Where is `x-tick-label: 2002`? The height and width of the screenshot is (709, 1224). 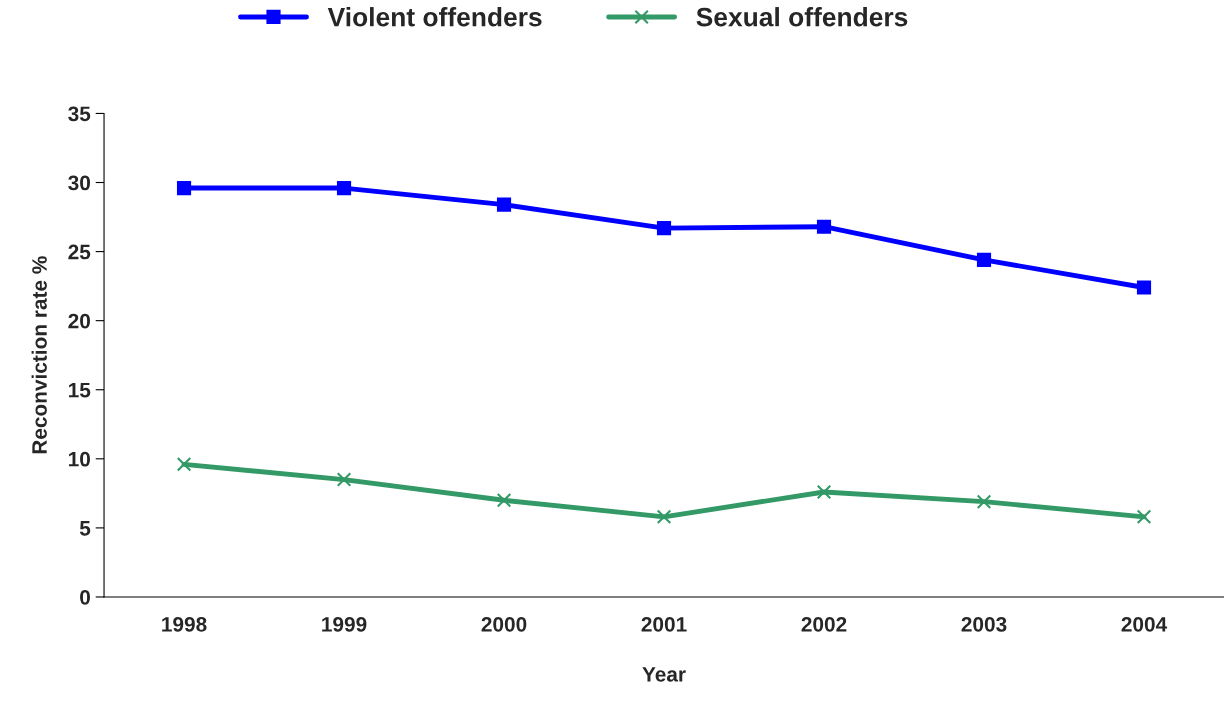 x-tick-label: 2002 is located at coordinates (824, 624).